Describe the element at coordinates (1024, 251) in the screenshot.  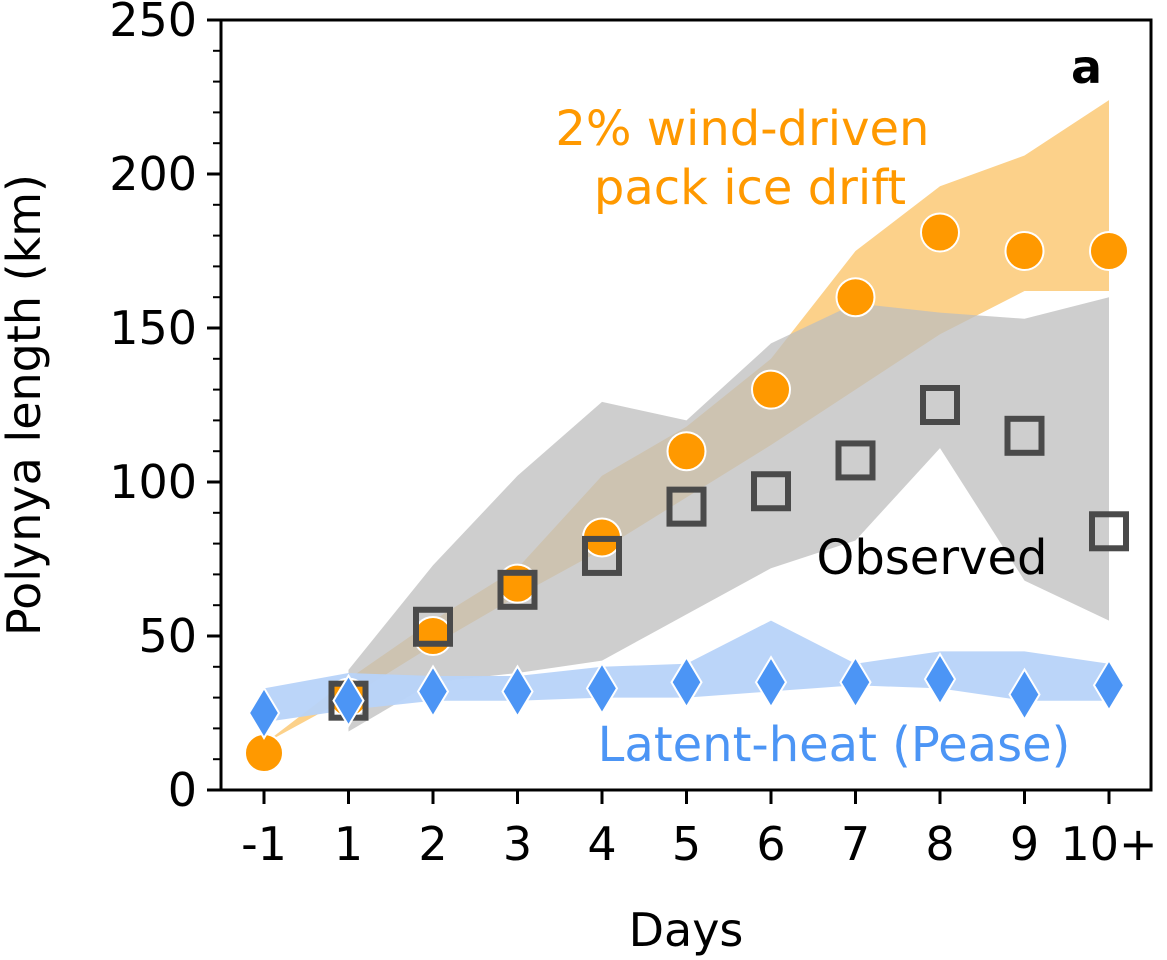
I see `2-wind-driven-pack-ice-drift-point-9` at that location.